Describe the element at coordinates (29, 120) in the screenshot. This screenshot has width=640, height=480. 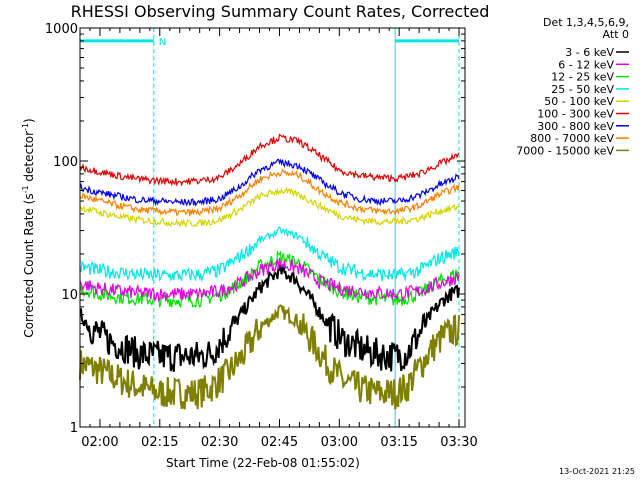
I see `y-axis-label-end: )` at that location.